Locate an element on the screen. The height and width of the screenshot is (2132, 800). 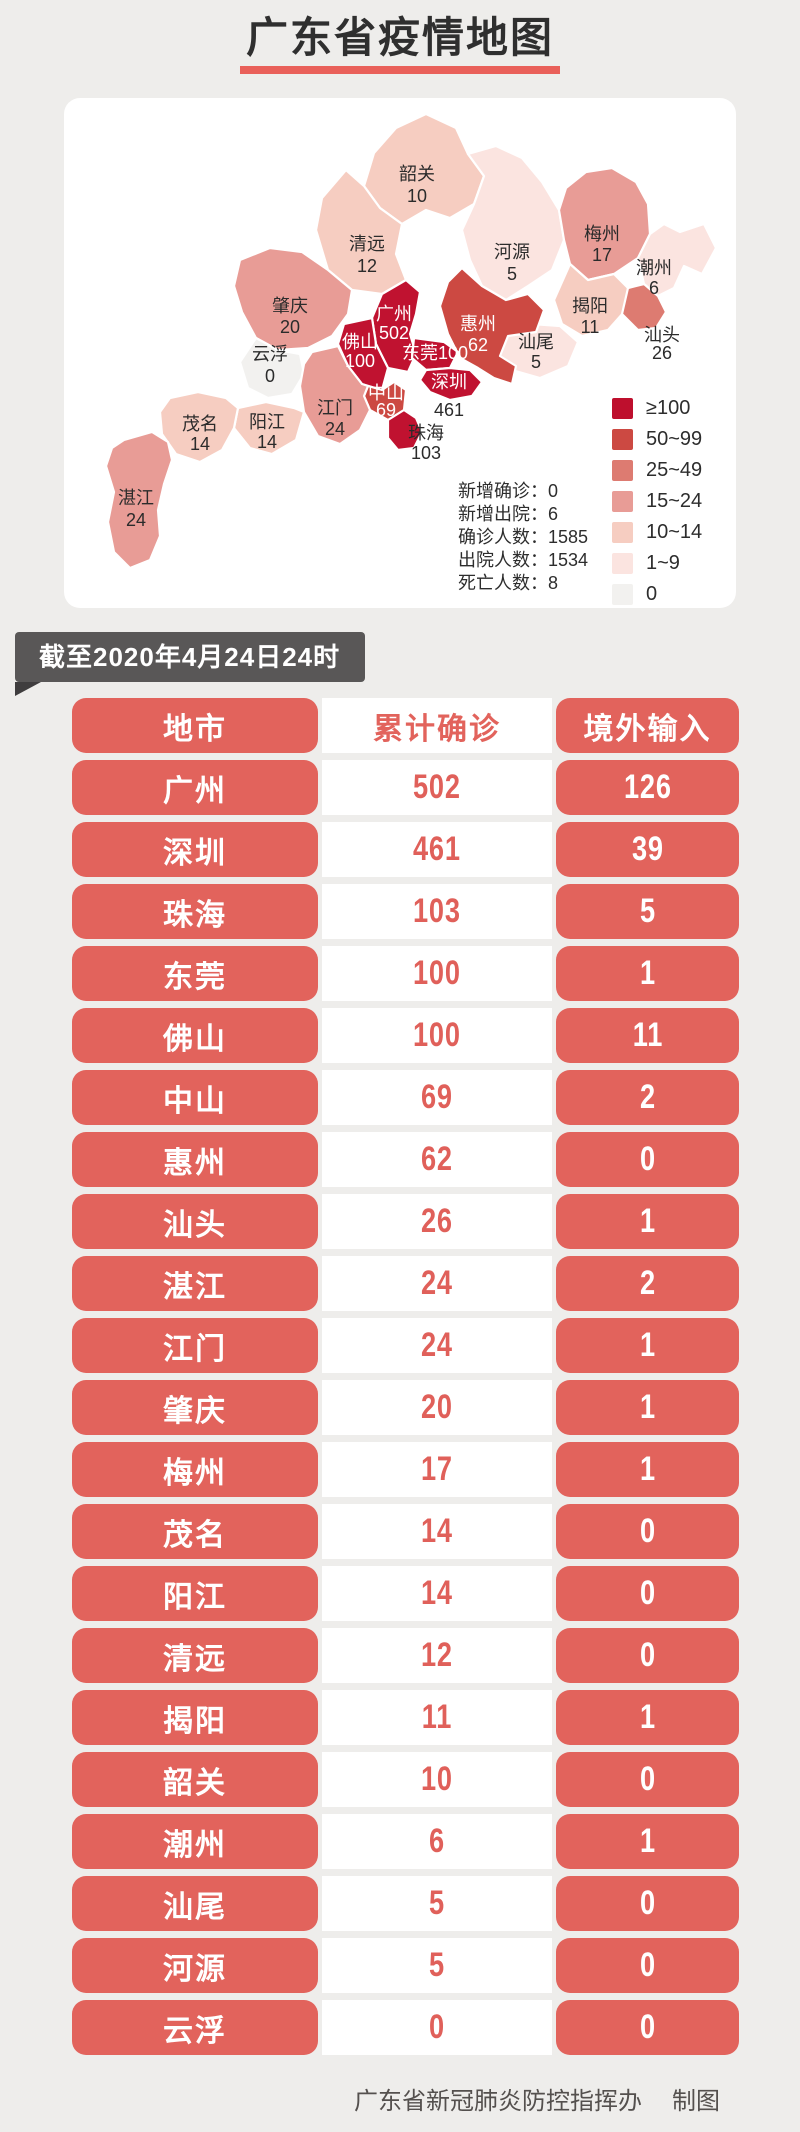
region-zhanjiang is located at coordinates (139, 500).